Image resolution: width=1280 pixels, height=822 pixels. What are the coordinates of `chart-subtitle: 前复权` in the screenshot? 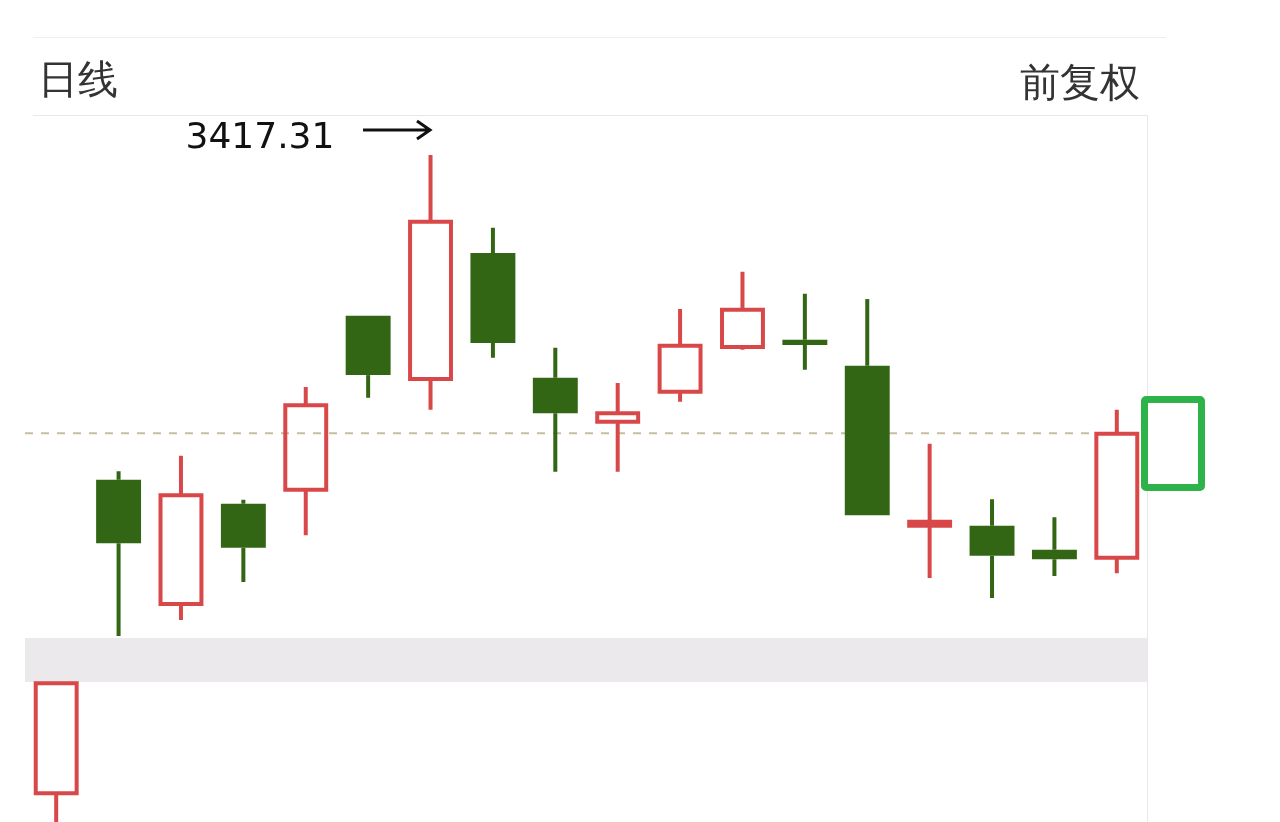 It's located at (1080, 82).